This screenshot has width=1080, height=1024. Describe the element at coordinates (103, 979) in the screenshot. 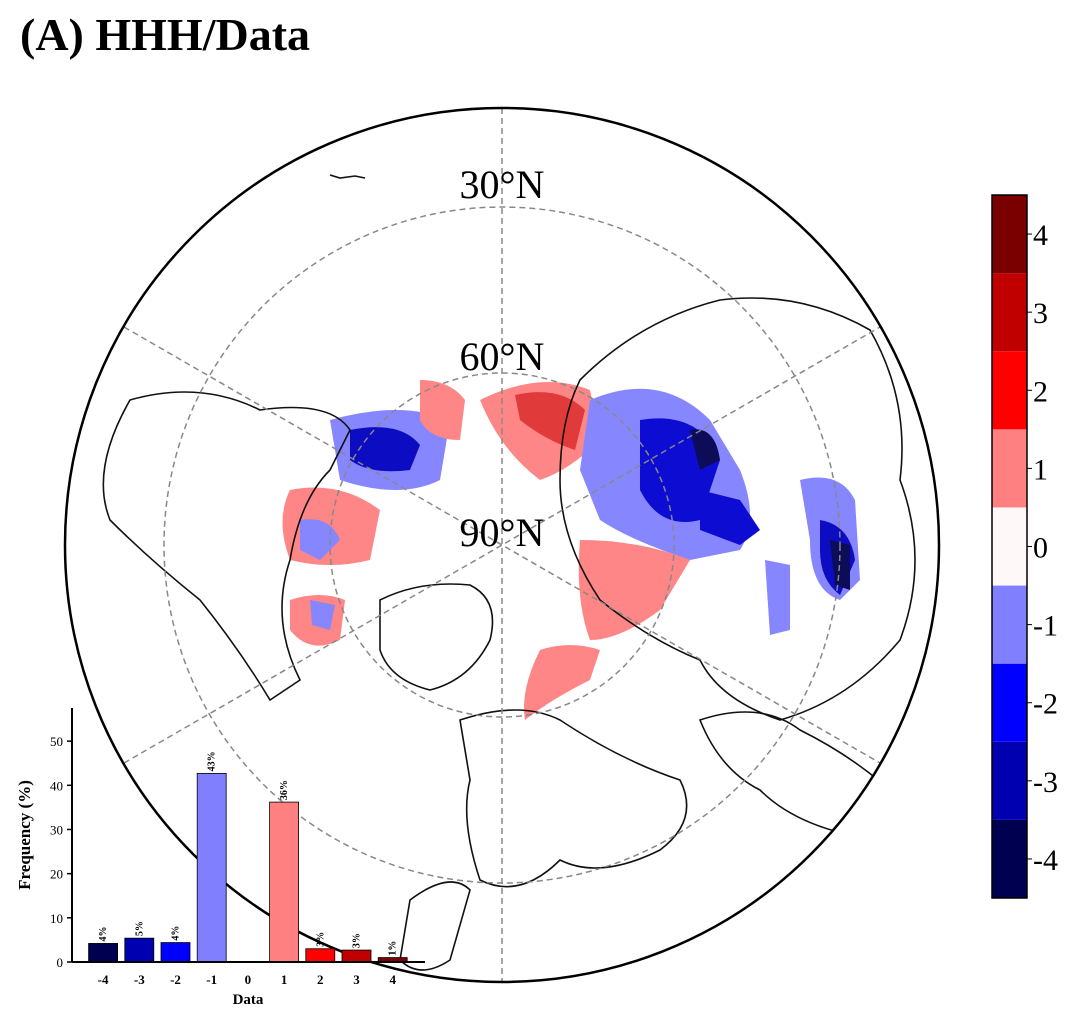

I see `x-tick-label: -4` at that location.